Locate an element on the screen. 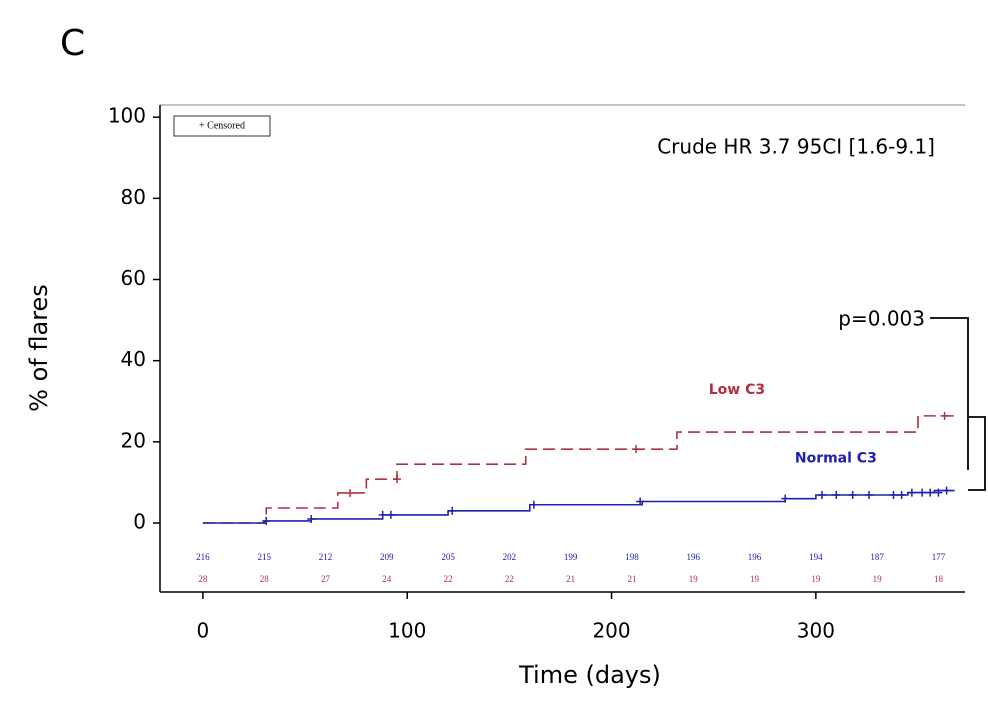 This screenshot has height=701, width=988. at-risk-count: 212 is located at coordinates (326, 557).